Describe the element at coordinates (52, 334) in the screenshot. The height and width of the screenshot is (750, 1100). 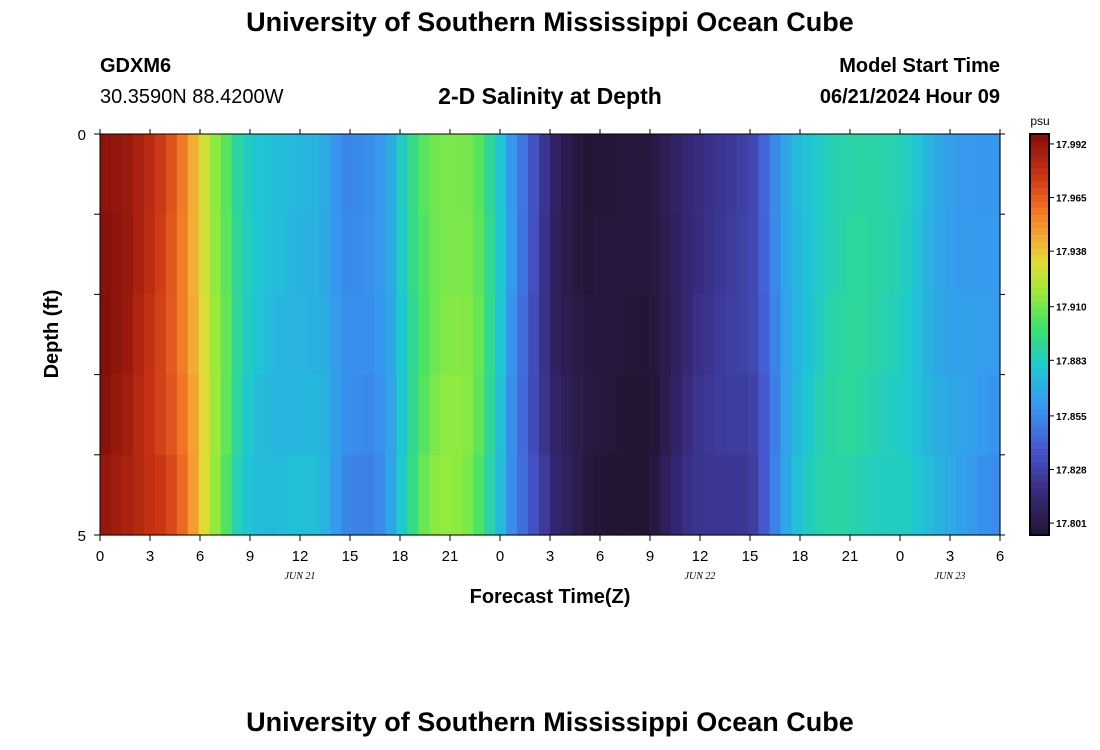
I see `y-axis-title: Depth (ft)` at that location.